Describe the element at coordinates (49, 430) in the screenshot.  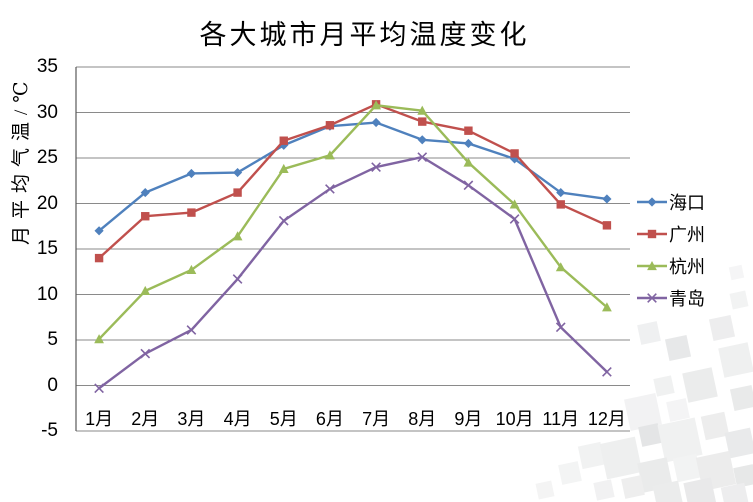
I see `y-axis-tick-label: -5` at that location.